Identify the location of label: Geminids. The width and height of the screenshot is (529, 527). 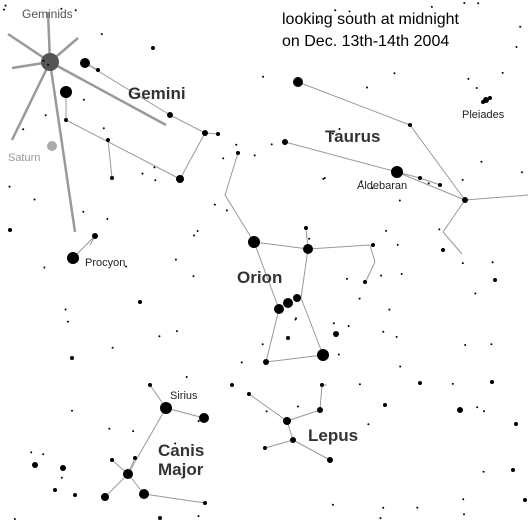
(47, 14).